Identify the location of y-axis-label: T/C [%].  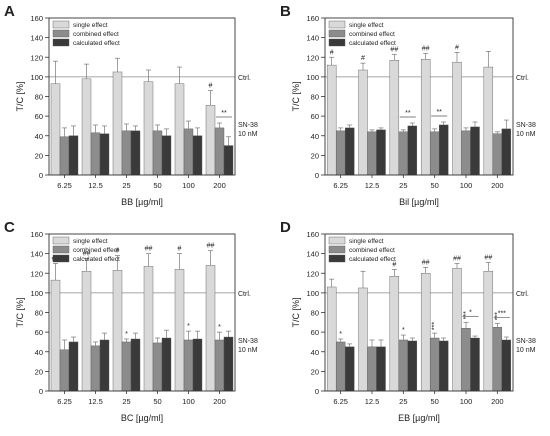
(20, 312).